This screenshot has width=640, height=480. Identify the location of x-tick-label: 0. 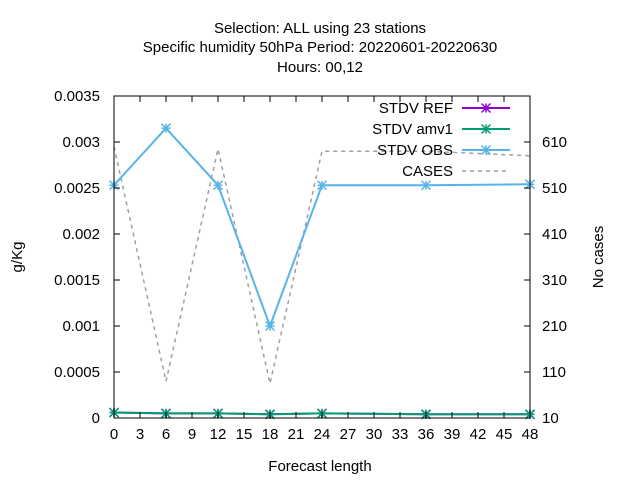
(114, 434).